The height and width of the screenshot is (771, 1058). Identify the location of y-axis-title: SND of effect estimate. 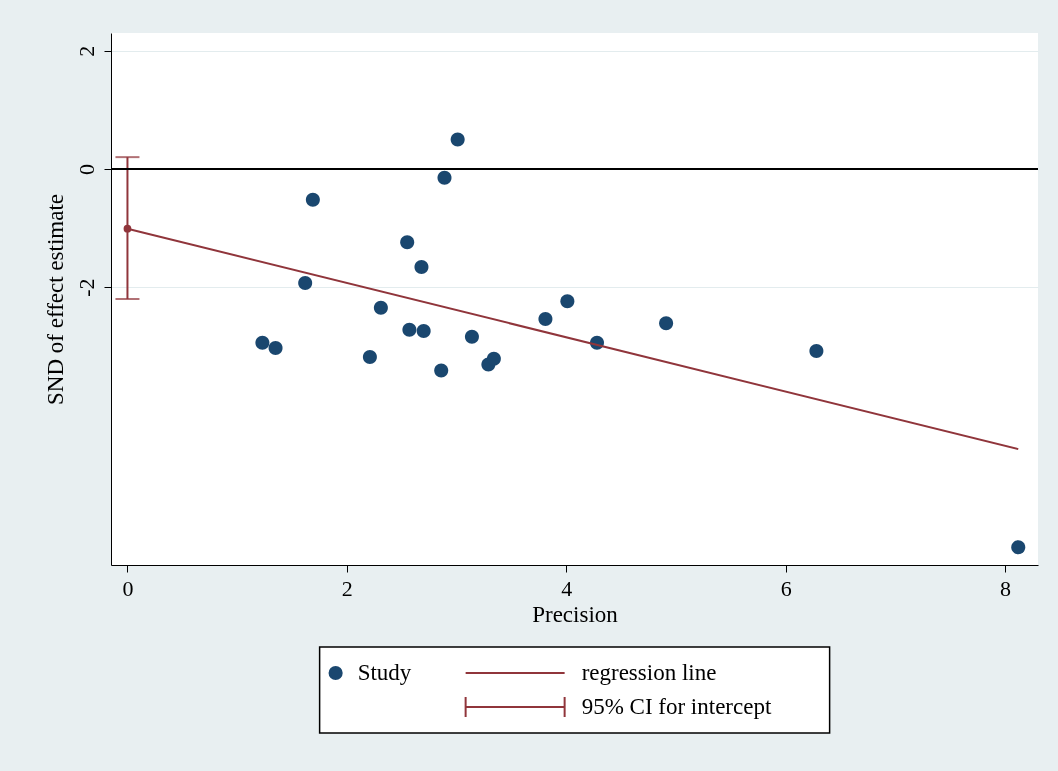
(55, 299).